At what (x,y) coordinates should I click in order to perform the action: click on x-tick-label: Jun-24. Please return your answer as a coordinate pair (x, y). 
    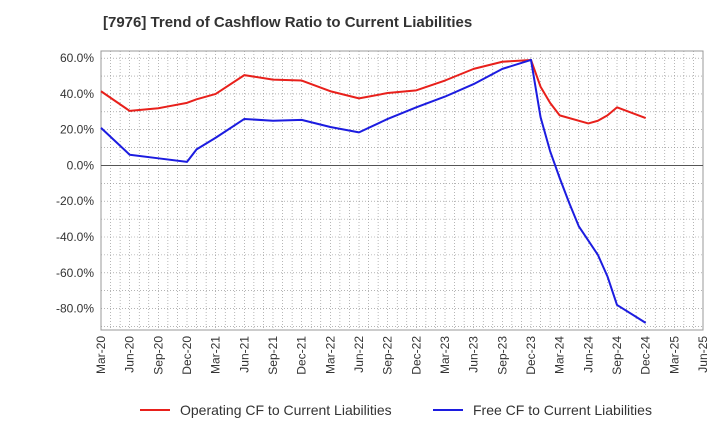
    Looking at the image, I should click on (588, 354).